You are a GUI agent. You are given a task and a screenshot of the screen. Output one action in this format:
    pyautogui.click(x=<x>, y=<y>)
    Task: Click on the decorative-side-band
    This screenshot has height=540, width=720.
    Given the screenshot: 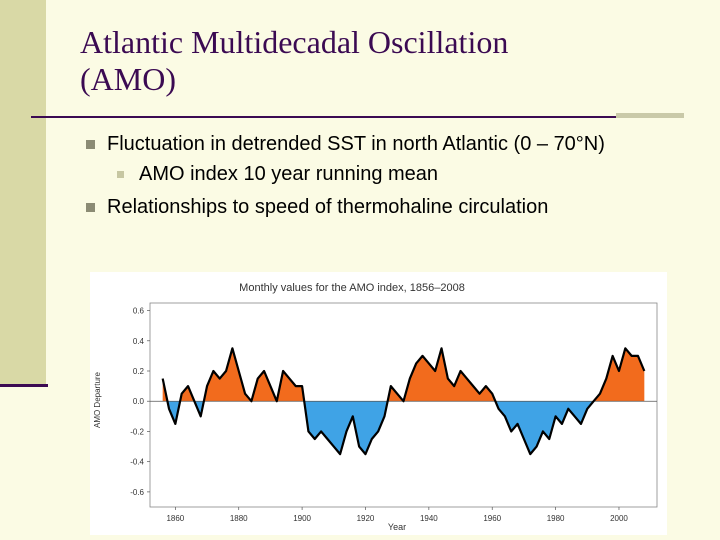 What is the action you would take?
    pyautogui.click(x=23, y=192)
    